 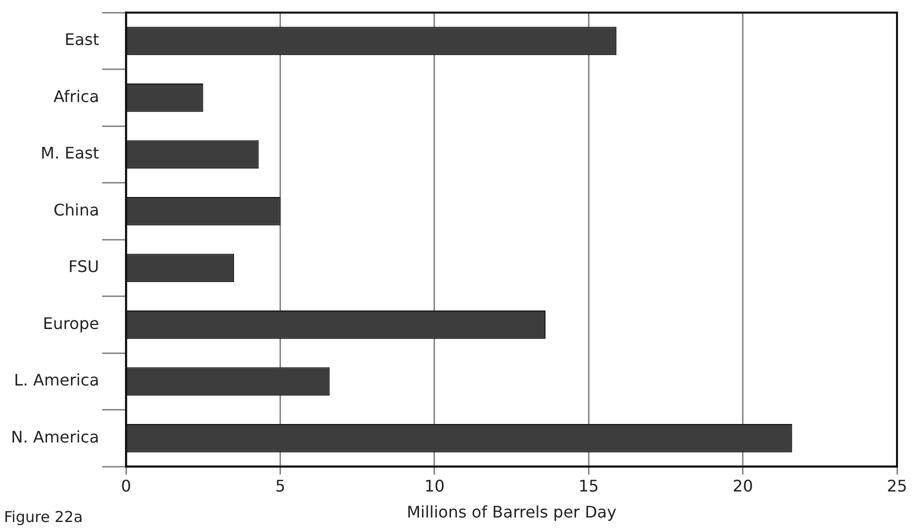 I want to click on x-tick-label: 0, so click(x=126, y=486).